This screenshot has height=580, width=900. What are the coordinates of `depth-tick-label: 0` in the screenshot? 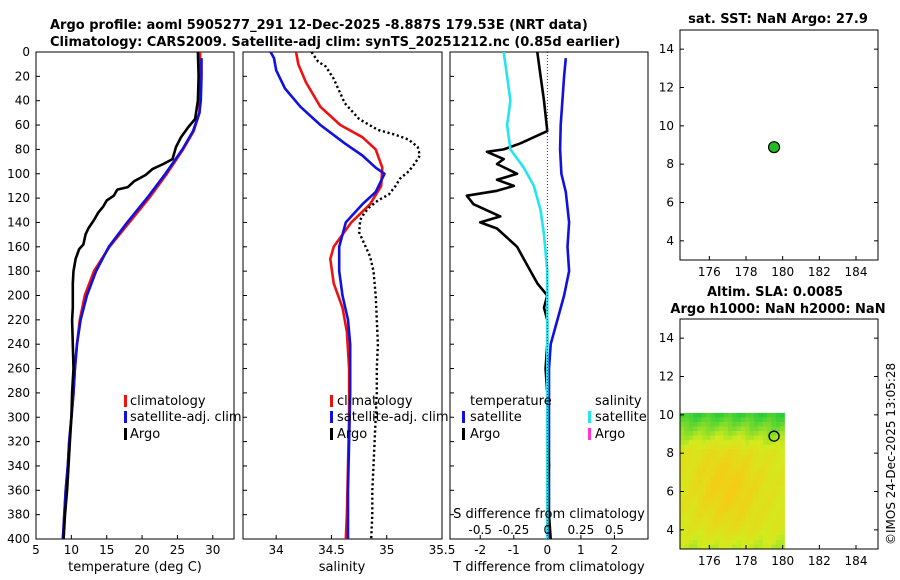 It's located at (26, 52).